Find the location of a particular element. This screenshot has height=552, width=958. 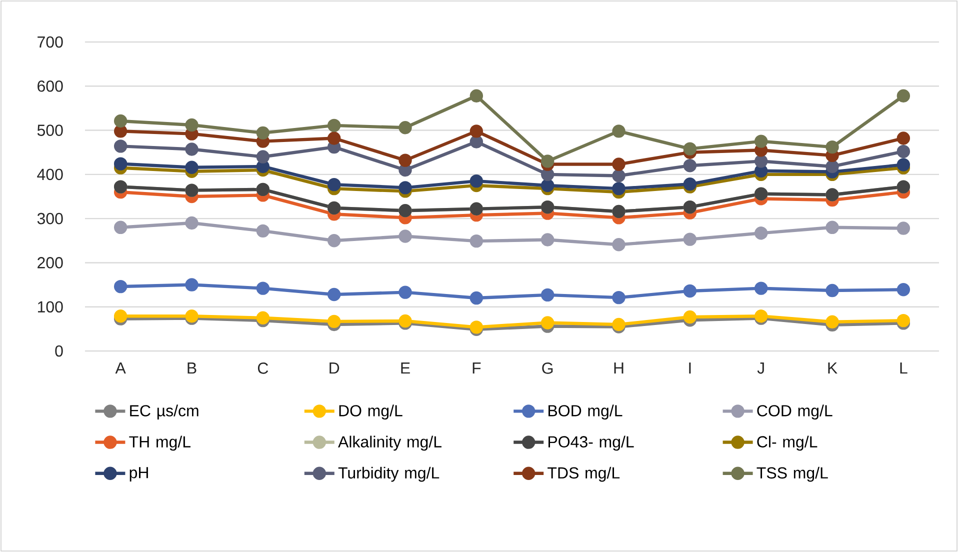

legend-label: Cl- mg/L is located at coordinates (787, 443).